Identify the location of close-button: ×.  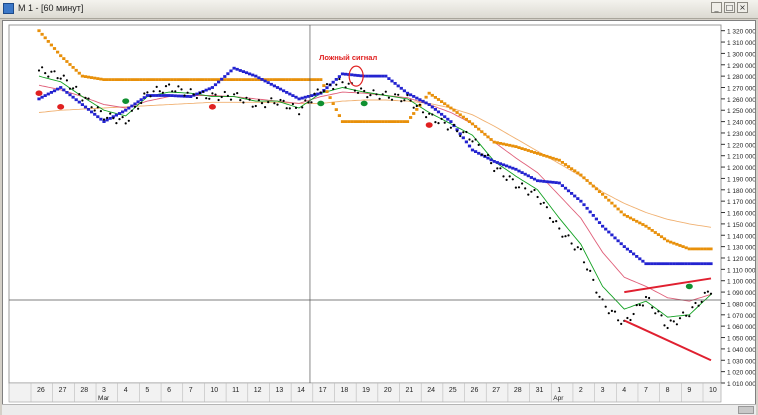
(742, 7).